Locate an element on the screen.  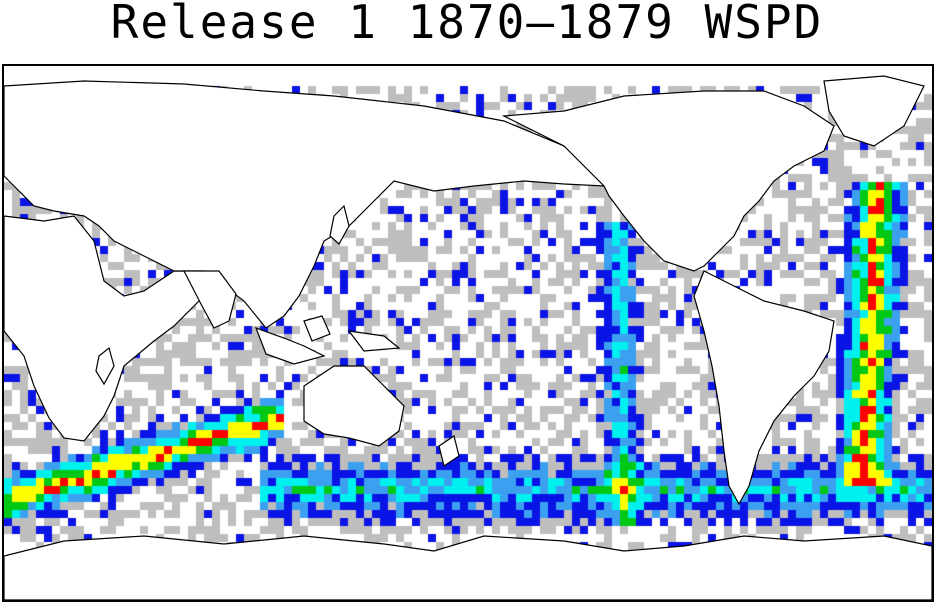
landmass-greenland is located at coordinates (874, 111).